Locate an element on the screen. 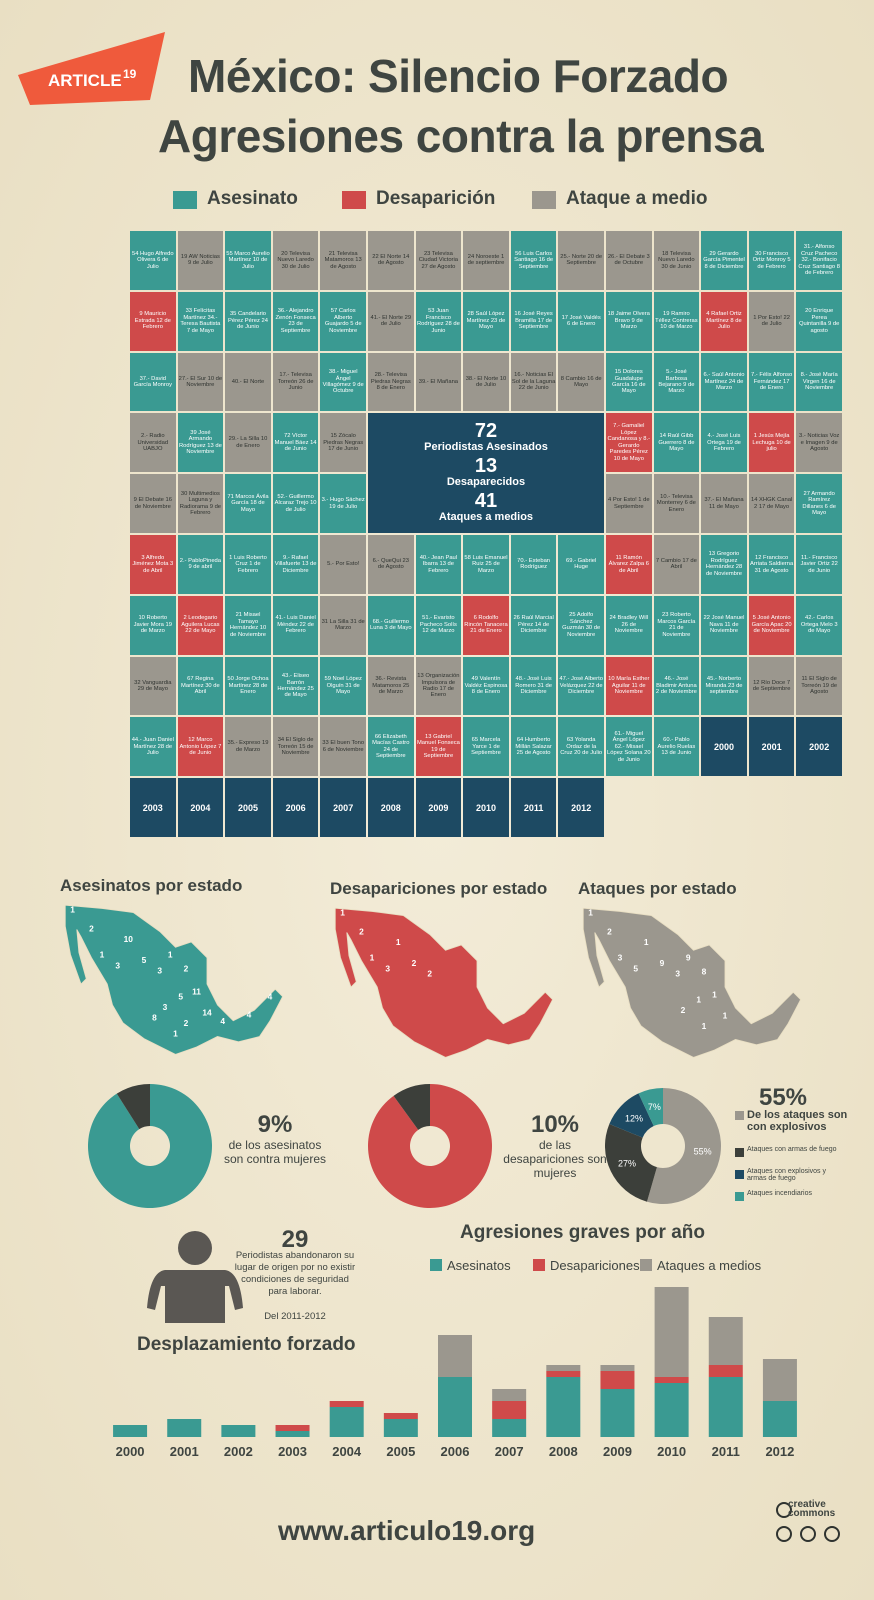 This screenshot has height=1600, width=874. x-tick-label: 2003 is located at coordinates (292, 1451).